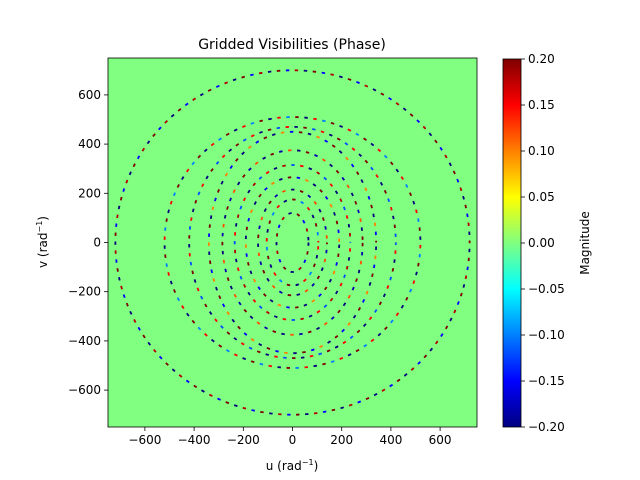 Image resolution: width=640 pixels, height=480 pixels. Describe the element at coordinates (541, 59) in the screenshot. I see `colorbar-tick-label: 0.20` at that location.